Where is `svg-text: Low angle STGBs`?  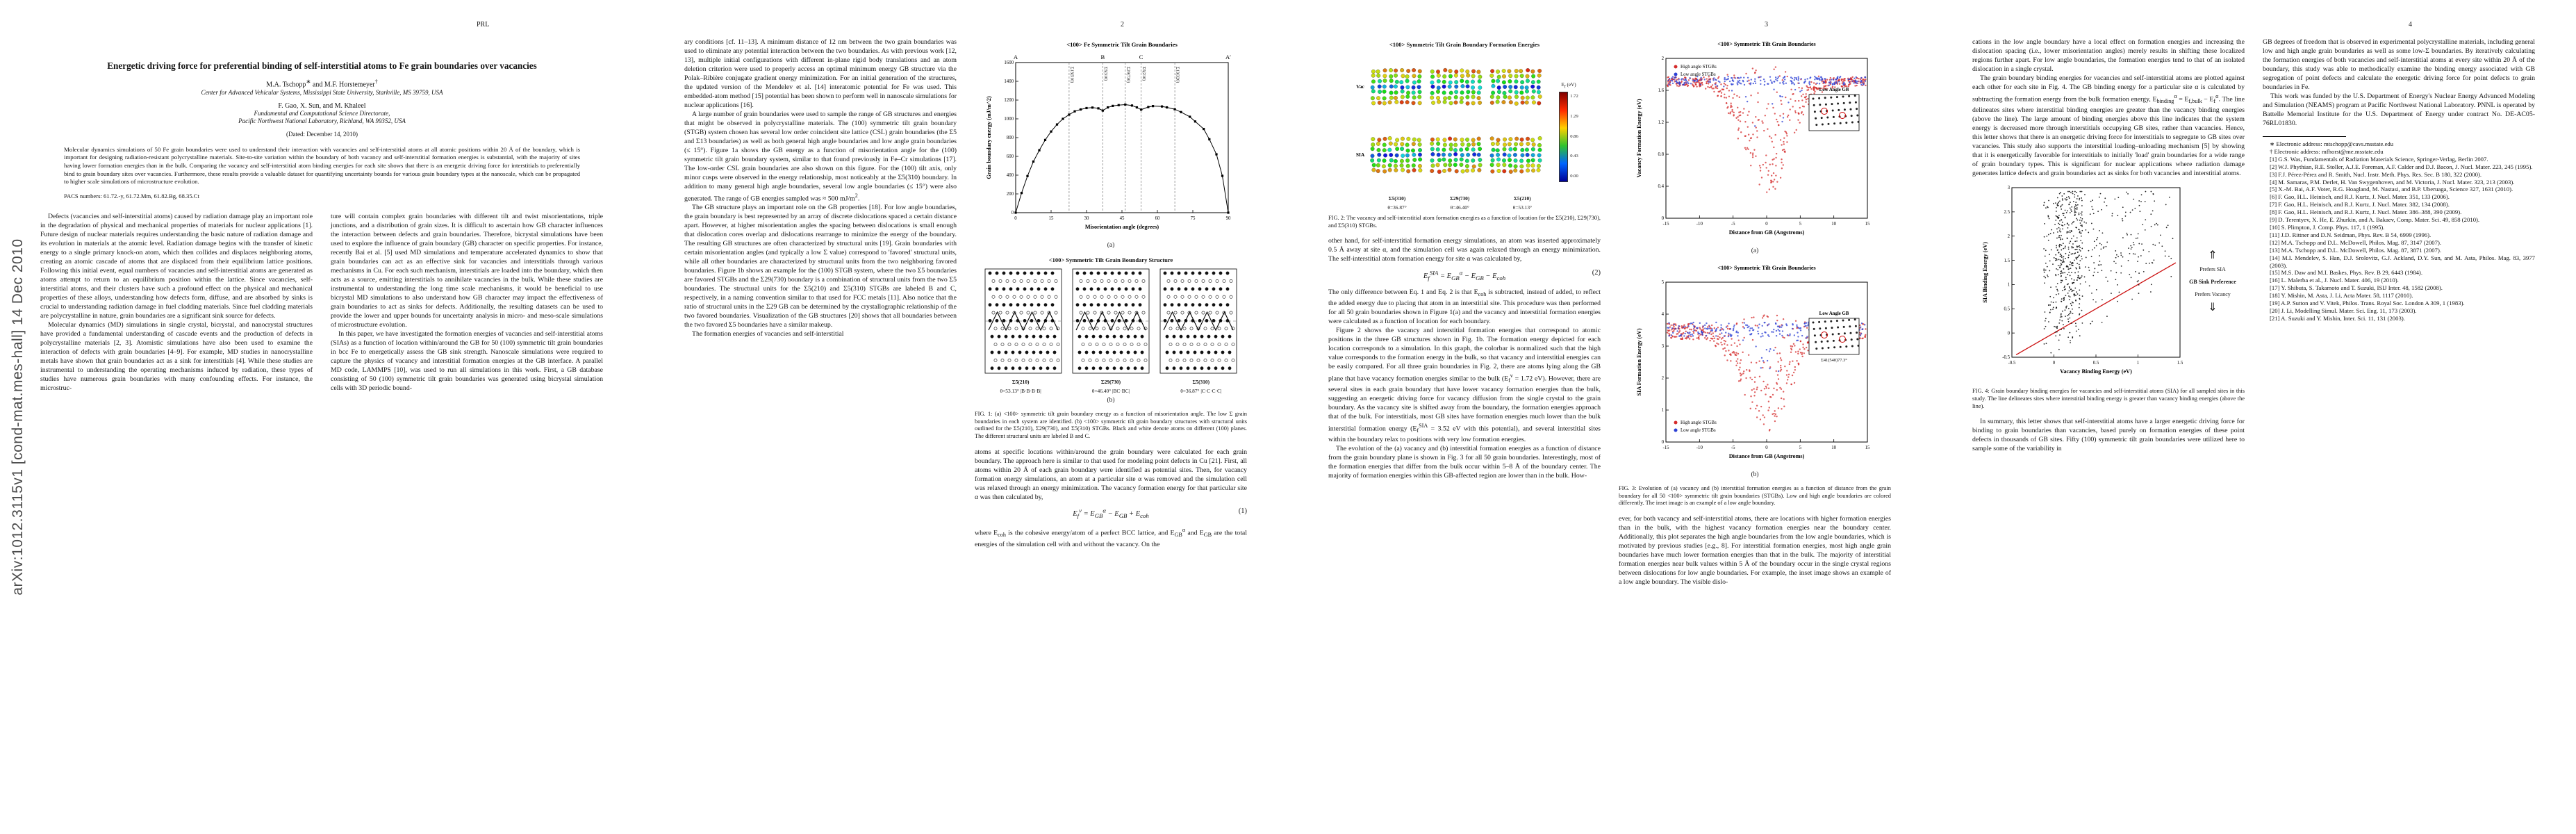 svg-text: Low angle STGBs is located at coordinates (1698, 74).